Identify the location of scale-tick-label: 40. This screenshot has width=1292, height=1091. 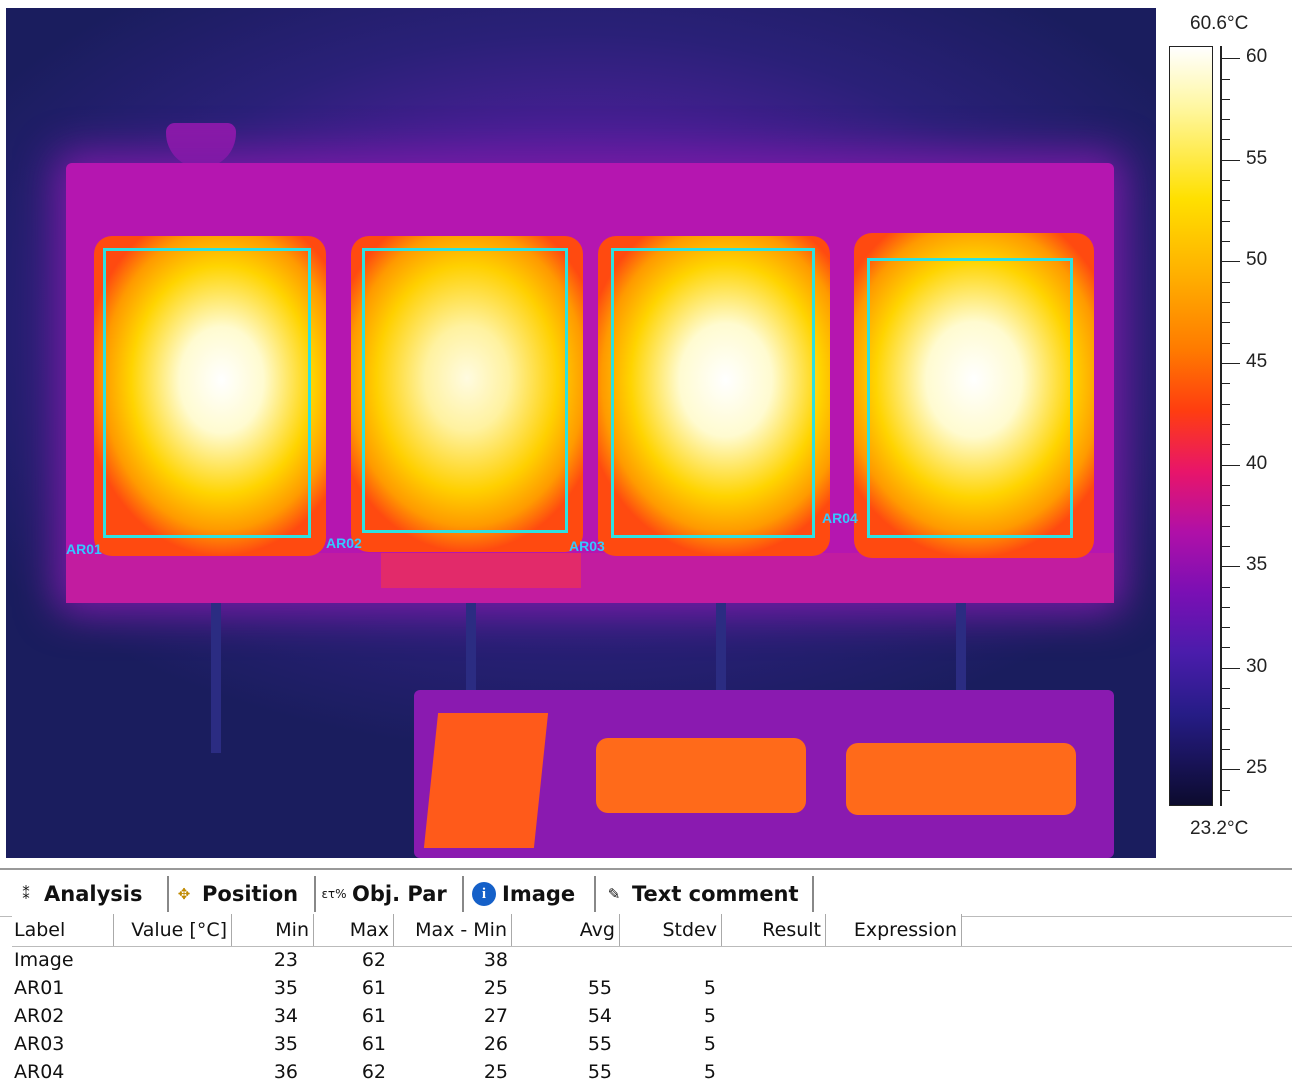
(1257, 463).